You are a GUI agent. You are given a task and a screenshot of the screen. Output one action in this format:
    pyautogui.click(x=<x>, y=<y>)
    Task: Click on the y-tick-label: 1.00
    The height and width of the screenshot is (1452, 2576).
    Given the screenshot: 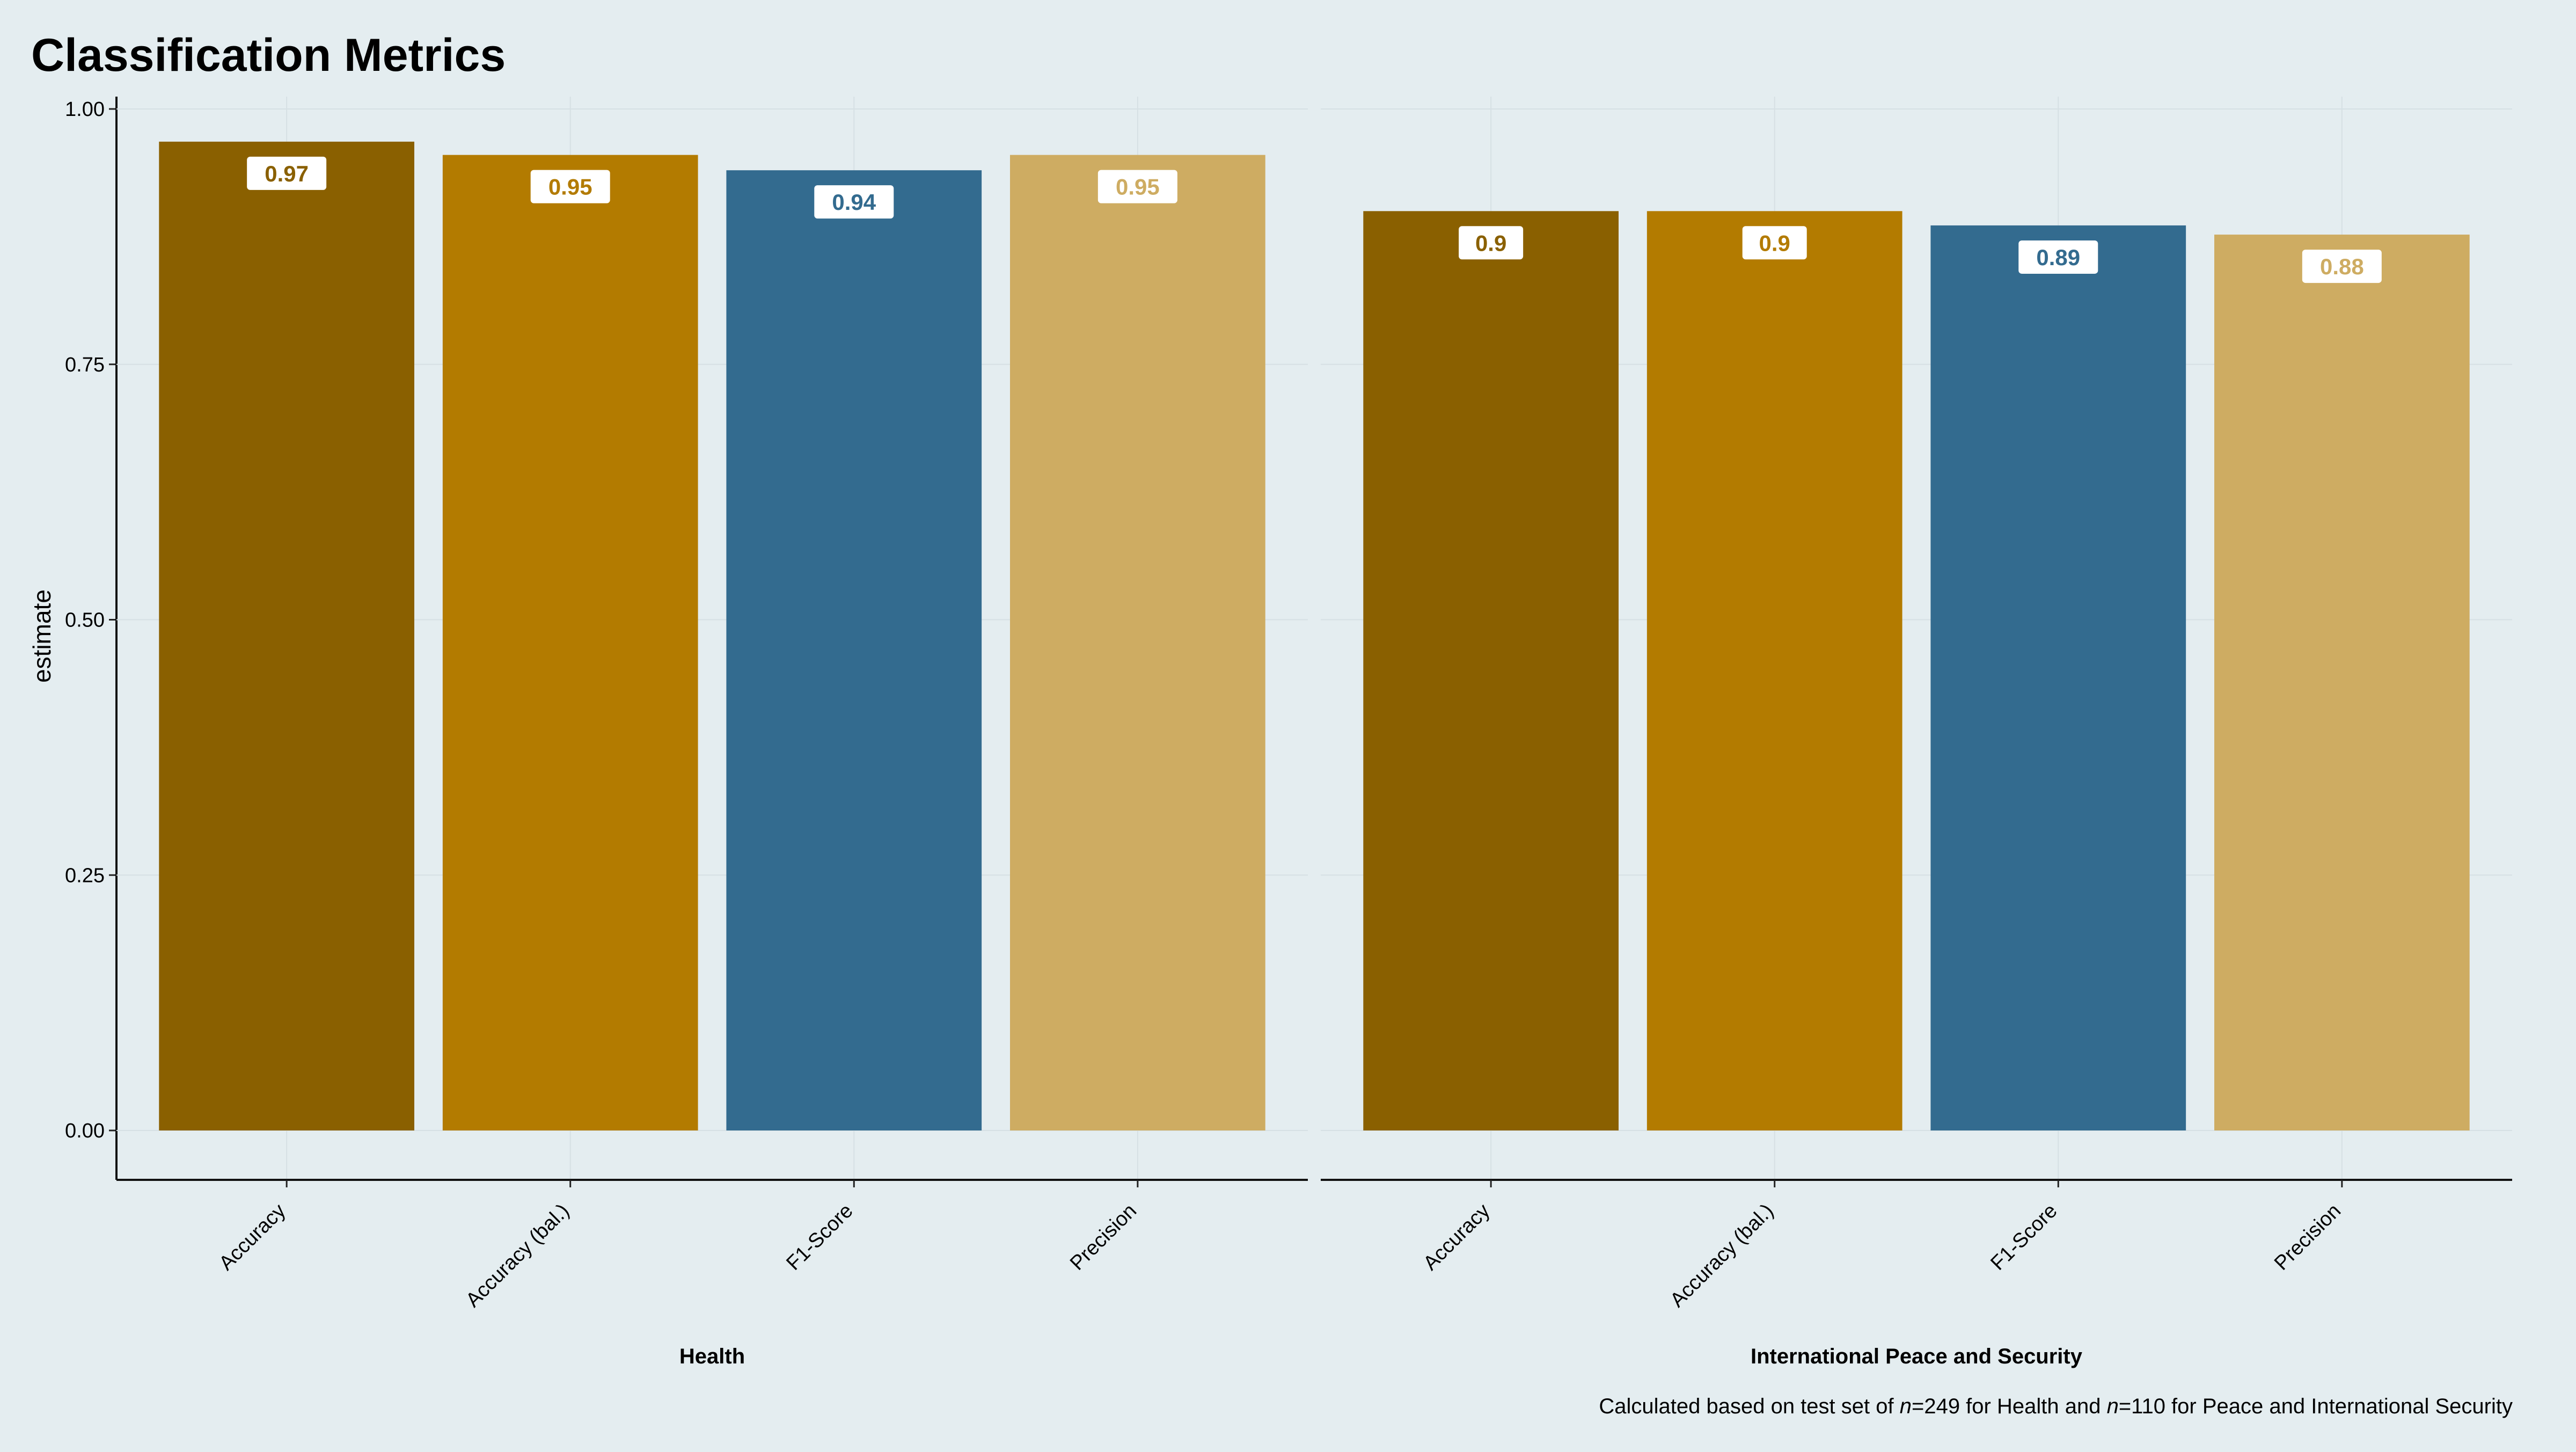 What is the action you would take?
    pyautogui.click(x=85, y=109)
    